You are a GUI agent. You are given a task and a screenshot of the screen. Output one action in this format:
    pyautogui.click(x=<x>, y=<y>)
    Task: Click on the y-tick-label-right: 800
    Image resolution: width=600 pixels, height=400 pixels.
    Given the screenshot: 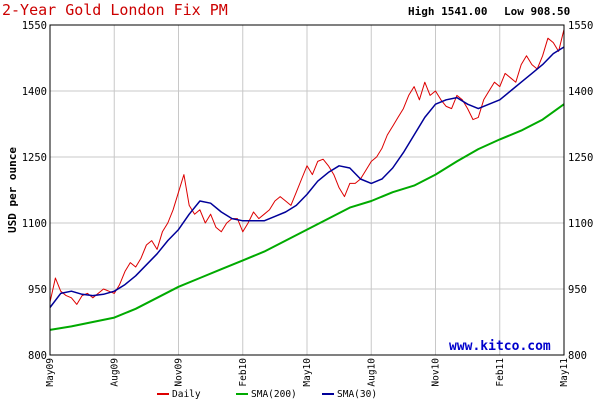 What is the action you would take?
    pyautogui.click(x=577, y=356)
    